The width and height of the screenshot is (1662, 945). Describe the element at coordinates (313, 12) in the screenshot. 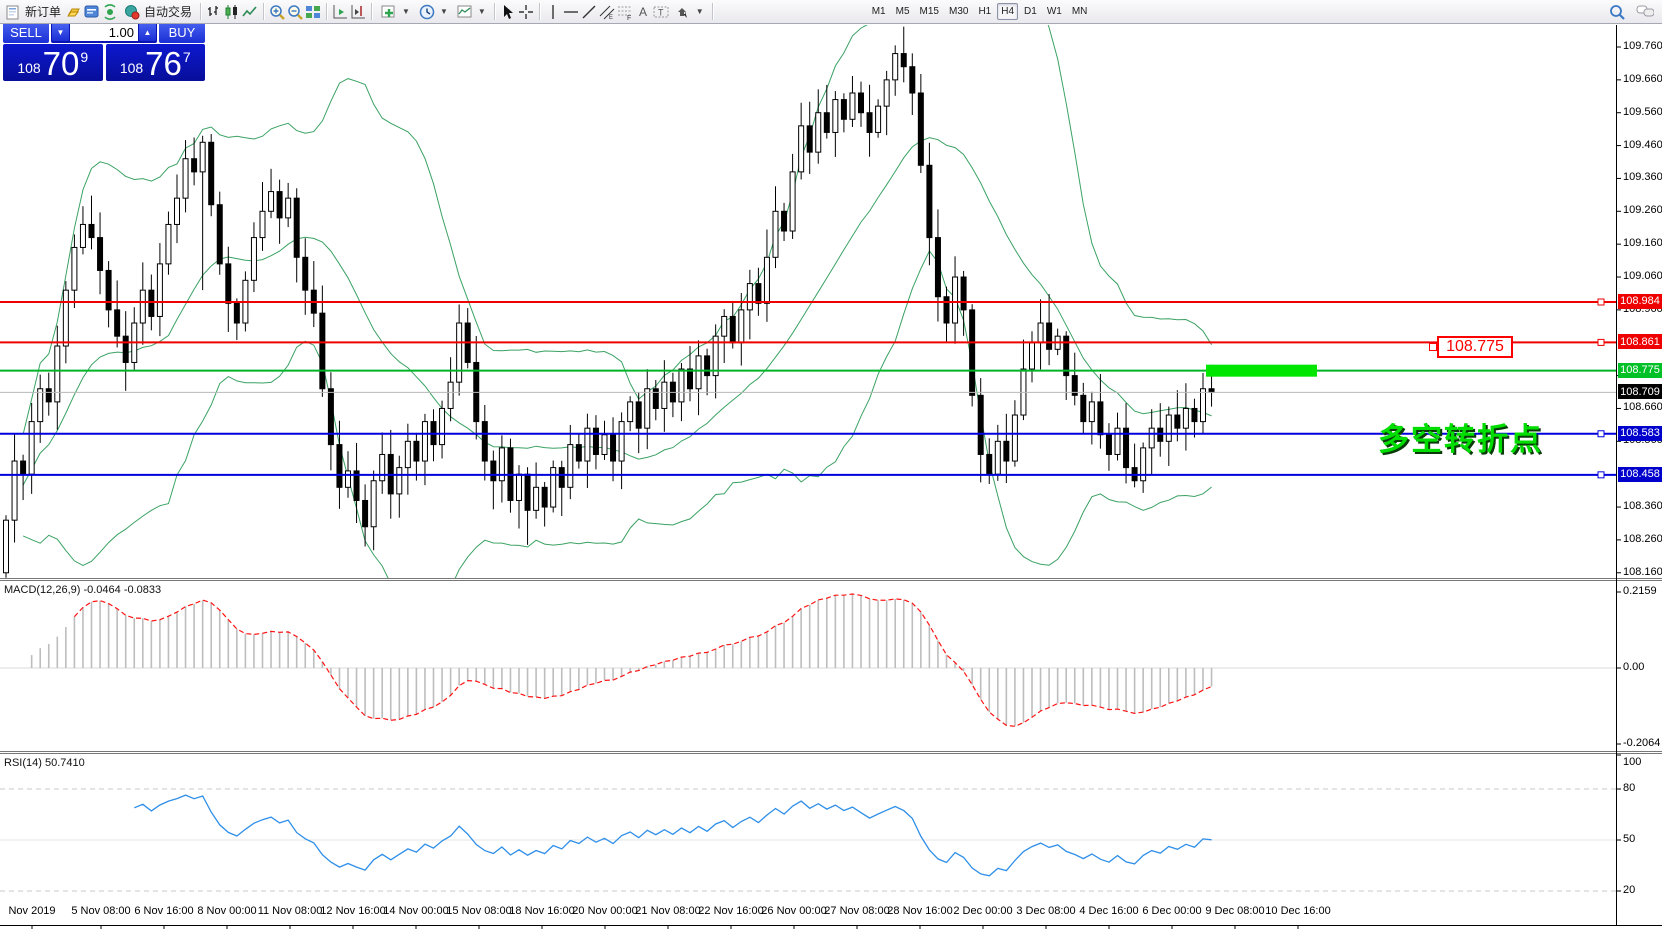

I see `tile-windows-icon` at that location.